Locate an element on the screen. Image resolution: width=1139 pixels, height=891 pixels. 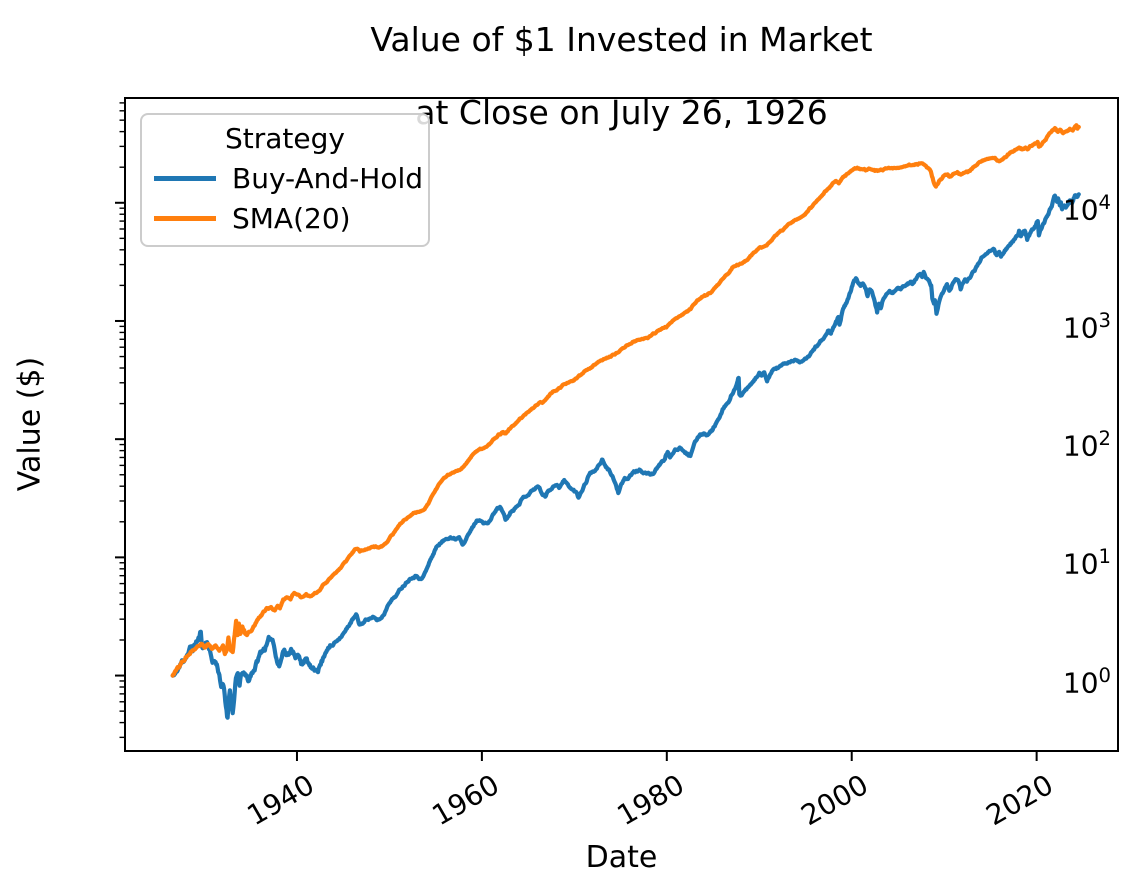
legend: Strategy Buy-And-Hold SMA(20) is located at coordinates (285, 180).